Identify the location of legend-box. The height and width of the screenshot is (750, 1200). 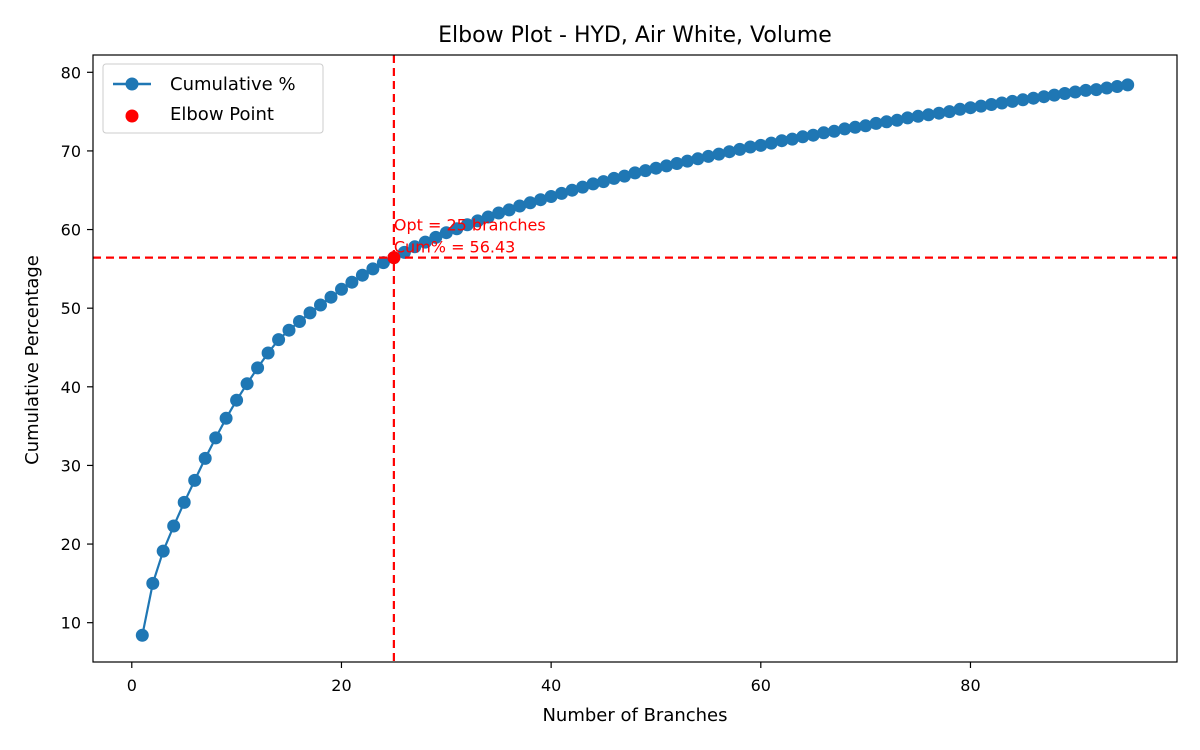
(213, 98).